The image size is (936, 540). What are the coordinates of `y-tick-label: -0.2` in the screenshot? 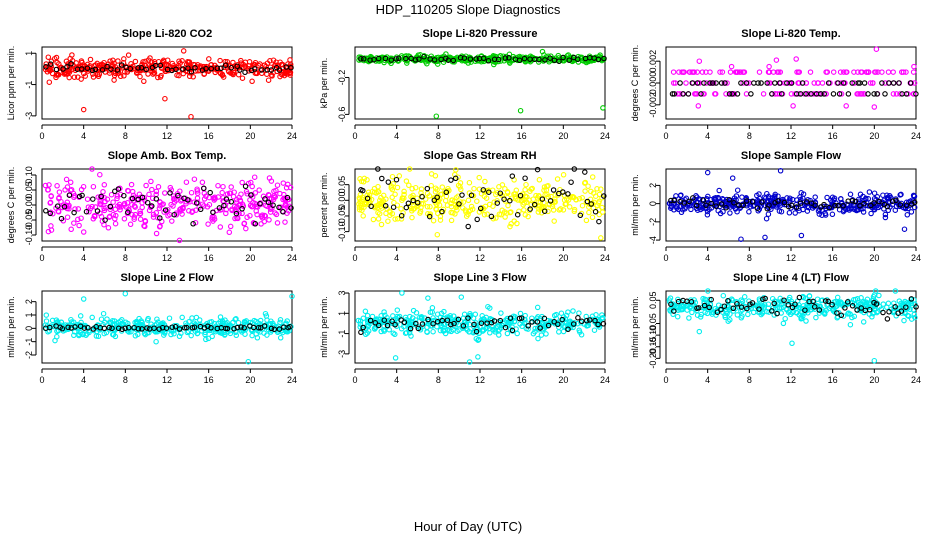 It's located at (342, 78).